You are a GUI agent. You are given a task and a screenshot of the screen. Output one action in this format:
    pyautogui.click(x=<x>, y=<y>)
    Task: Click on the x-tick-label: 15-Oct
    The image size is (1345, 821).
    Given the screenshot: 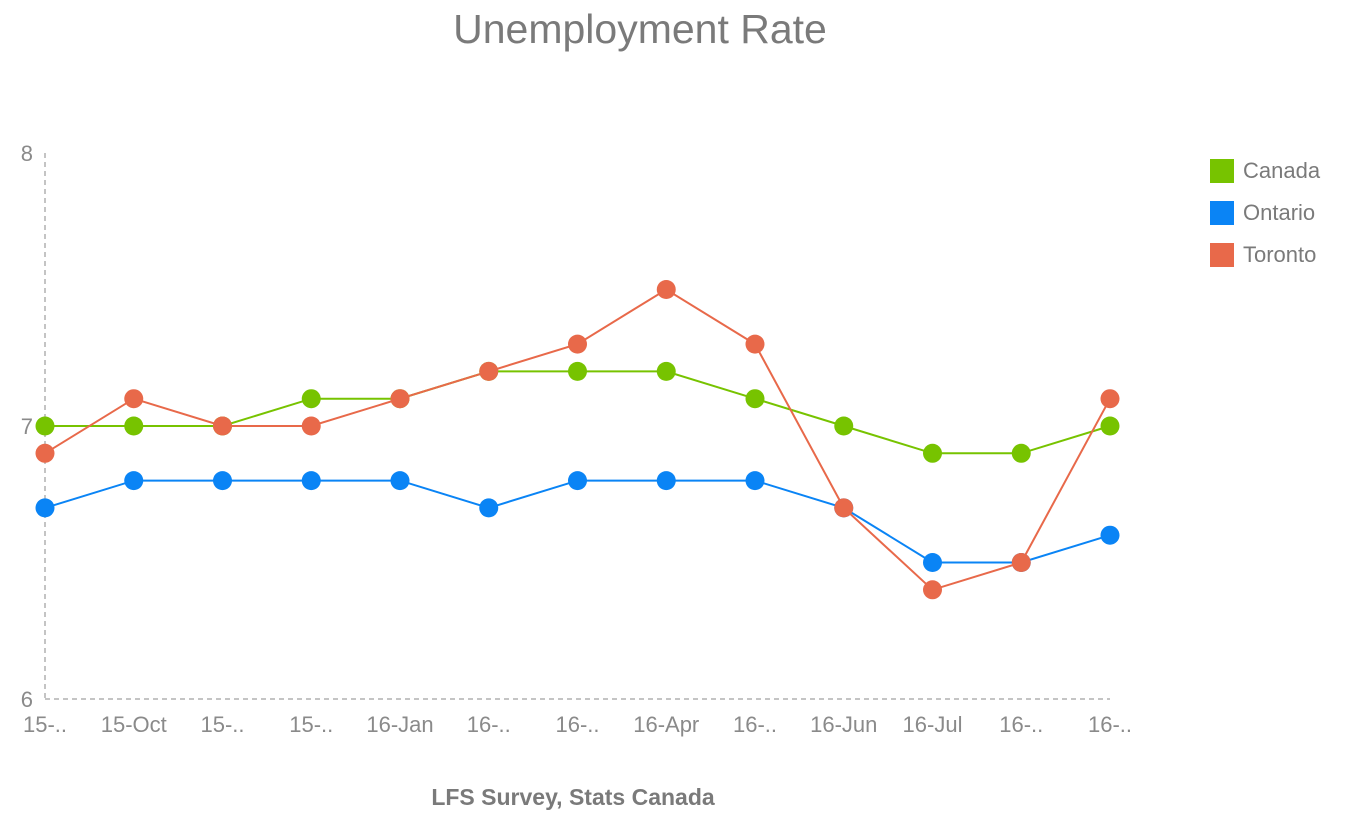 What is the action you would take?
    pyautogui.click(x=134, y=724)
    